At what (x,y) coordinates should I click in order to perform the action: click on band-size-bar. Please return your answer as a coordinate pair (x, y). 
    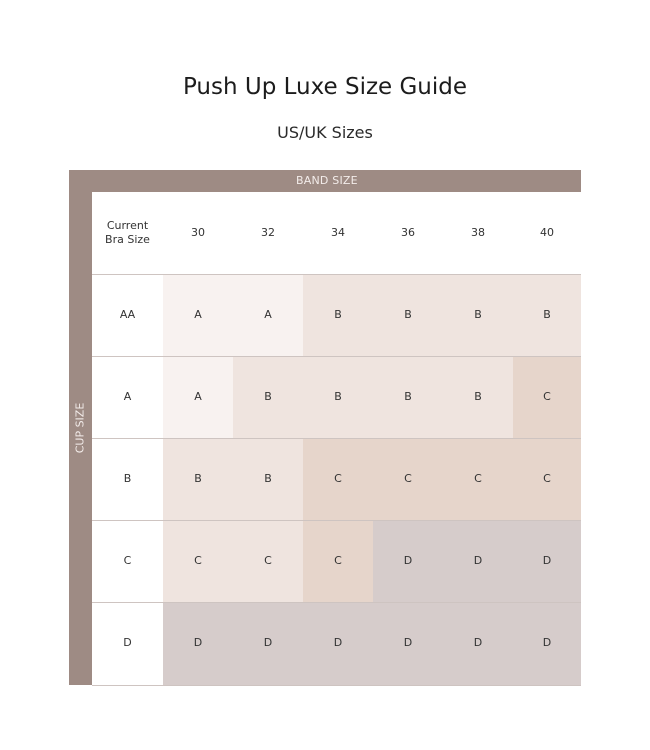
    Looking at the image, I should click on (325, 181).